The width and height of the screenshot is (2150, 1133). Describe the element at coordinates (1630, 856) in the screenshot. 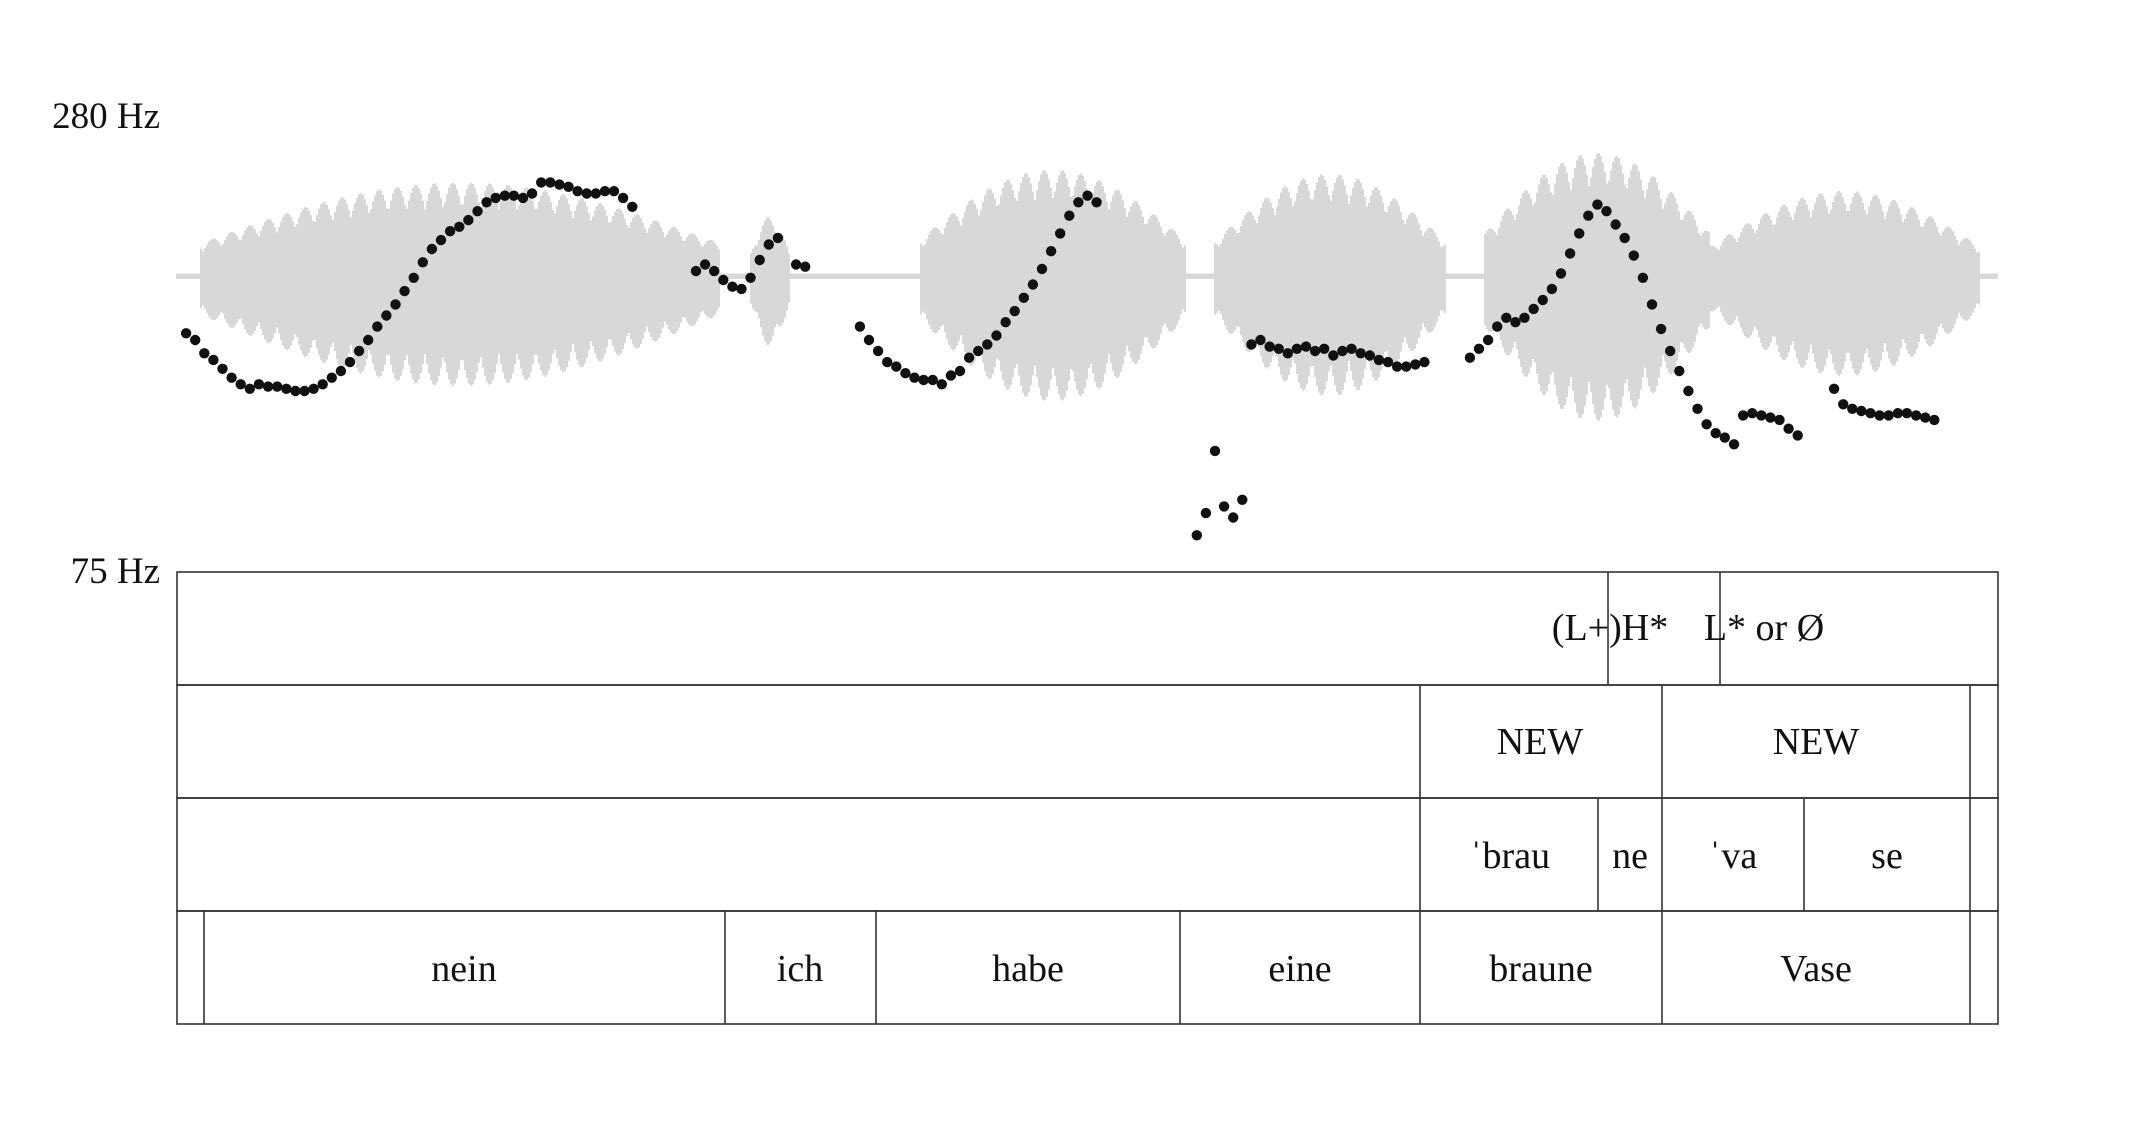

I see `syllable-label: ne` at that location.